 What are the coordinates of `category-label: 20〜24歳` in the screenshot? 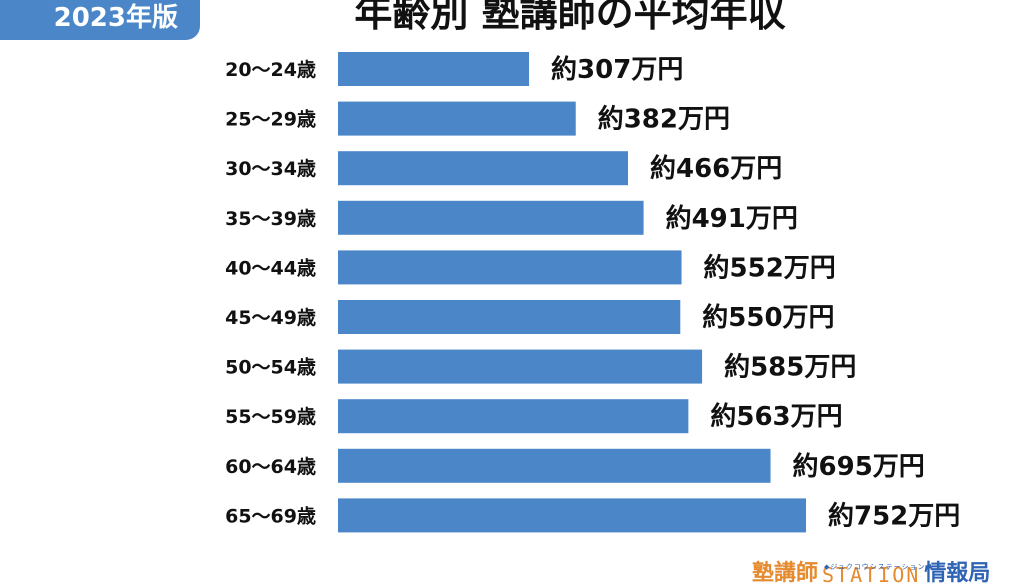 It's located at (270, 70).